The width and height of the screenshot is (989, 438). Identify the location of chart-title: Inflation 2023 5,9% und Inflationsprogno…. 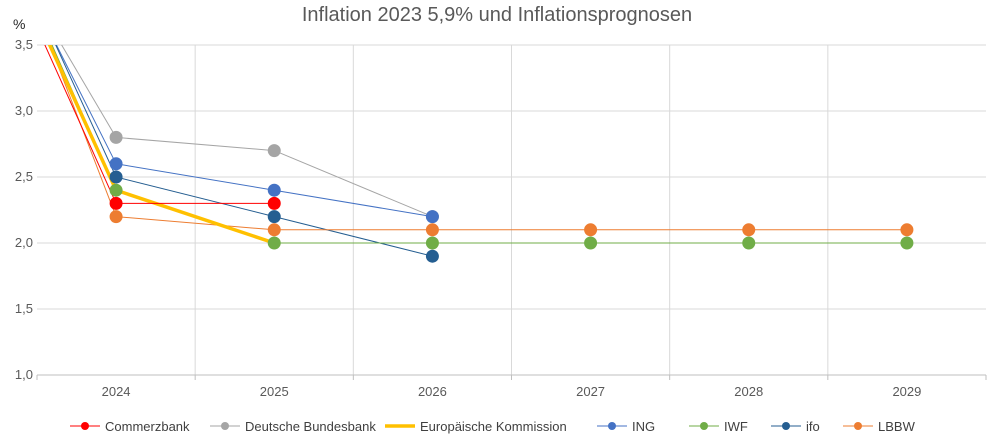
(497, 15).